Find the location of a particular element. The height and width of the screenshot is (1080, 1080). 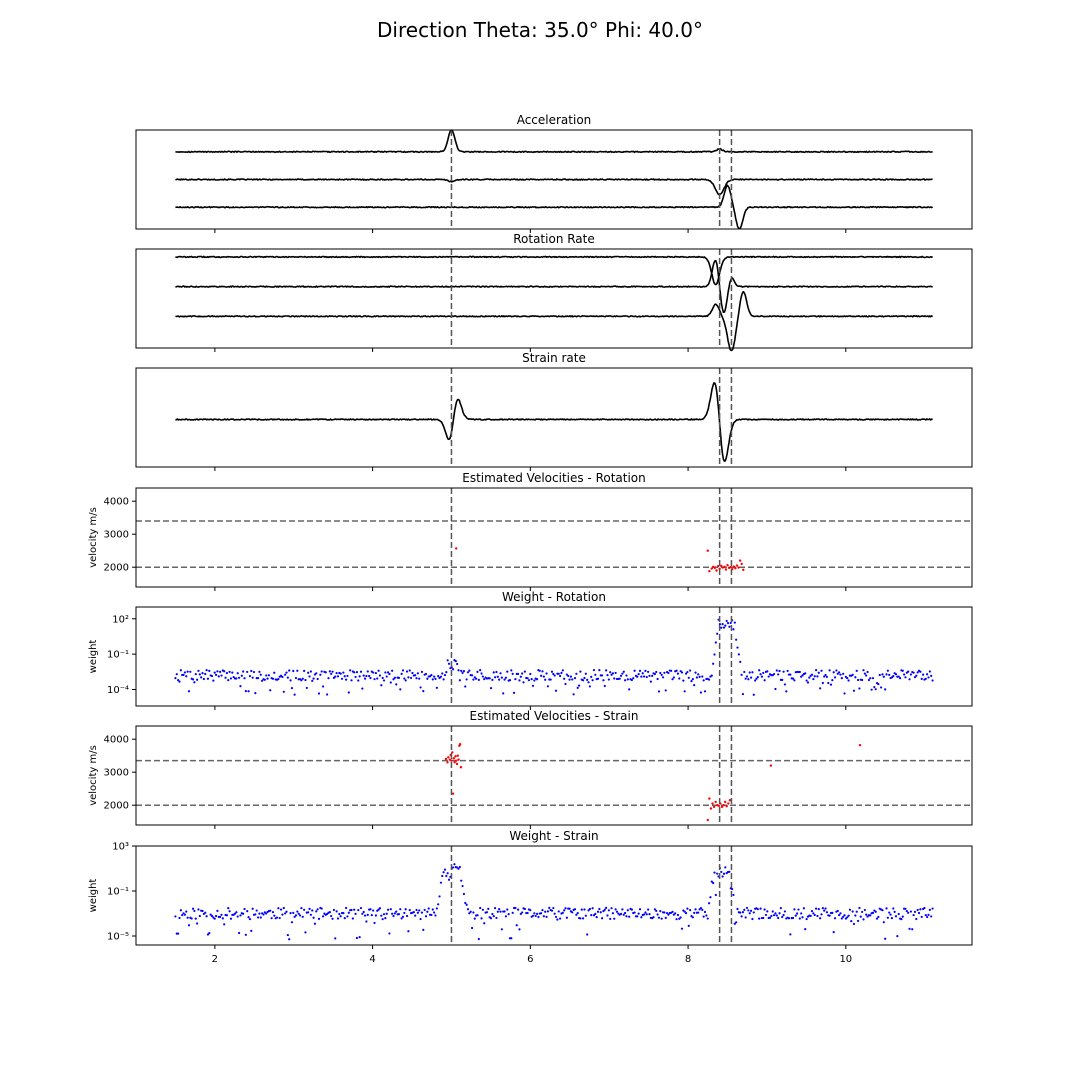

subplot-title: Estimated Velocities - Rotation is located at coordinates (554, 478).